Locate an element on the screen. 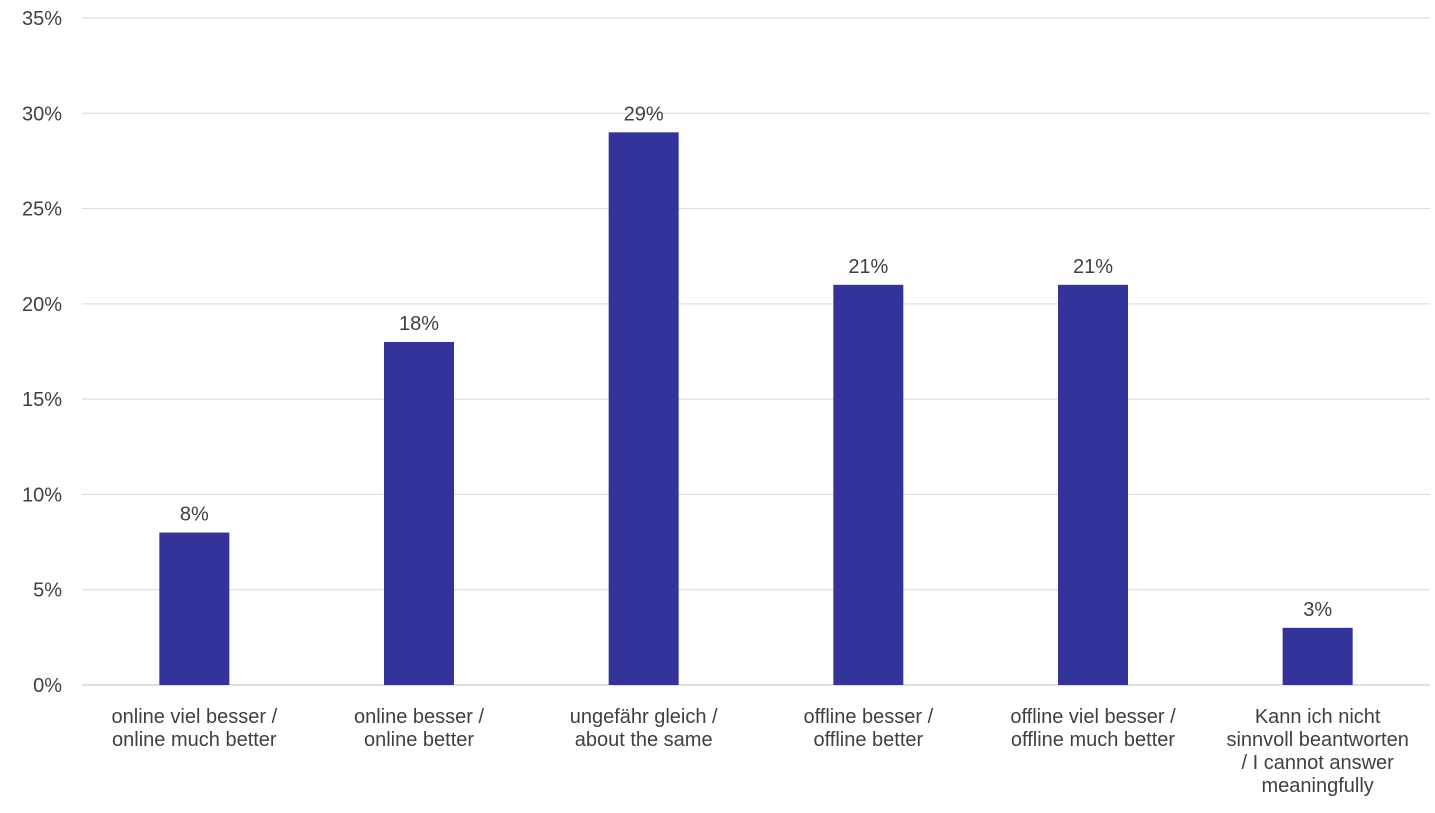 The image size is (1435, 813). y-tick-label: 30% is located at coordinates (42, 114).